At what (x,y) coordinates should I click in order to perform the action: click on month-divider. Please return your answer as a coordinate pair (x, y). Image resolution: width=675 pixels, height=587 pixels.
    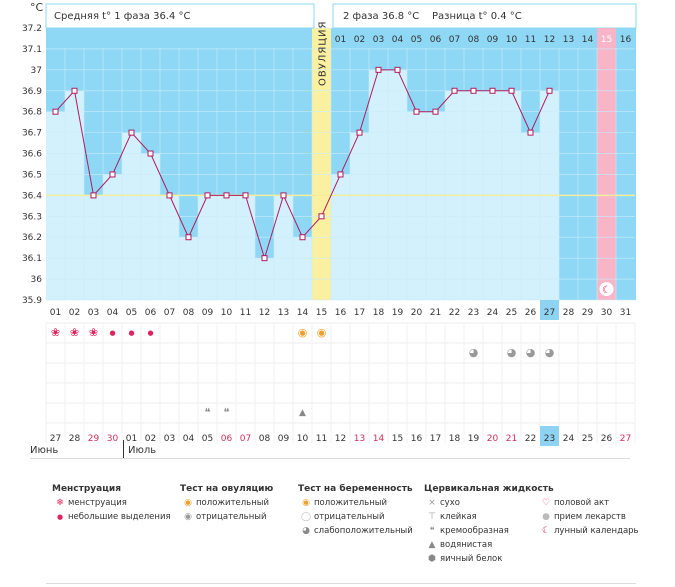
    Looking at the image, I should click on (123, 449).